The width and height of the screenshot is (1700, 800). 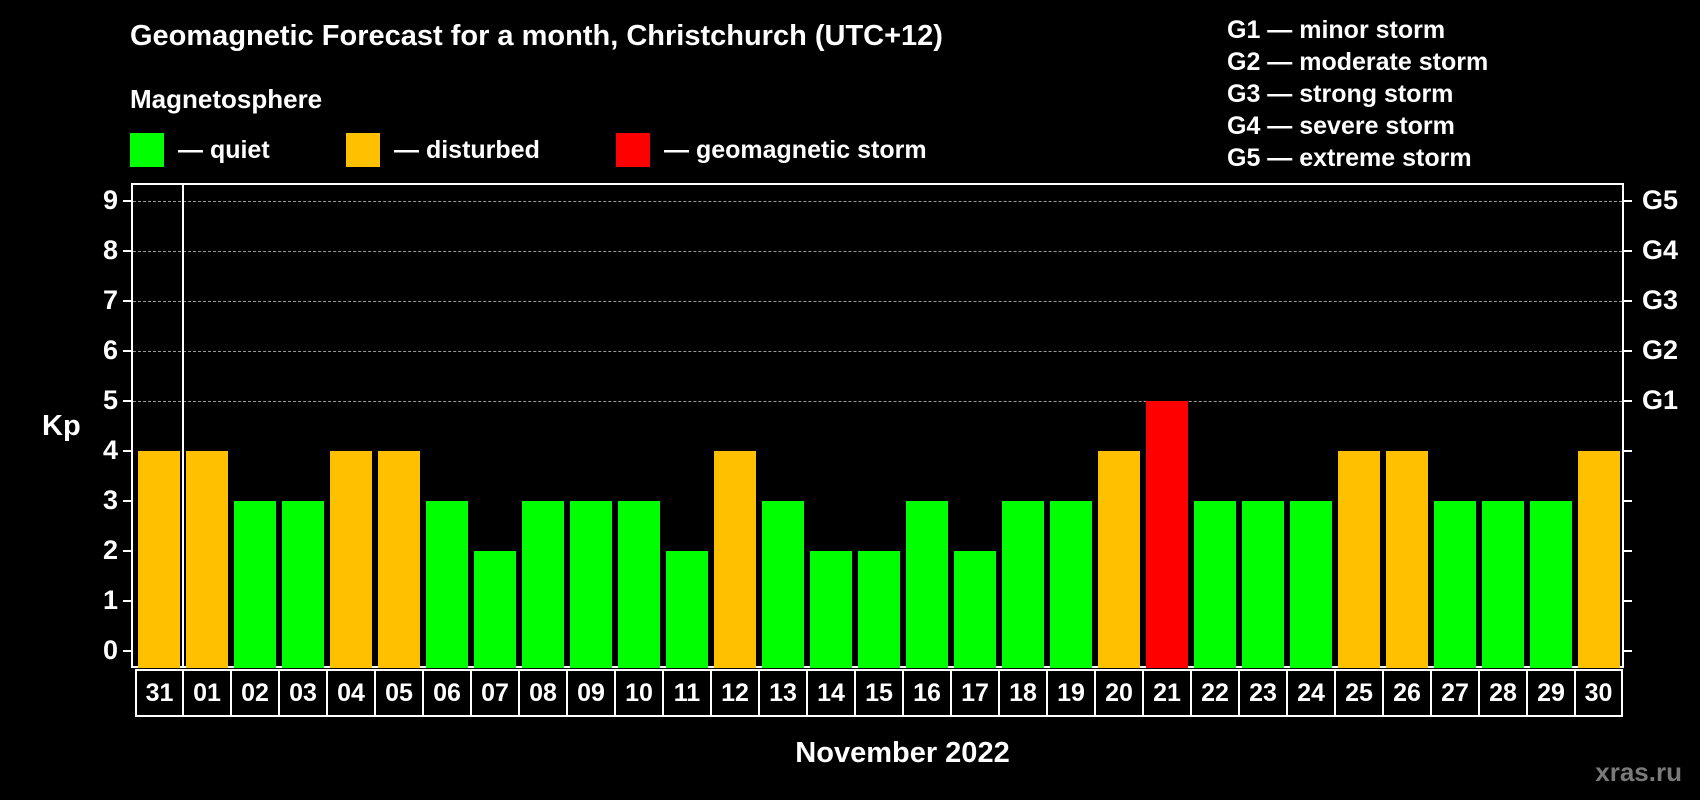 I want to click on date-cell: 02, so click(x=255, y=693).